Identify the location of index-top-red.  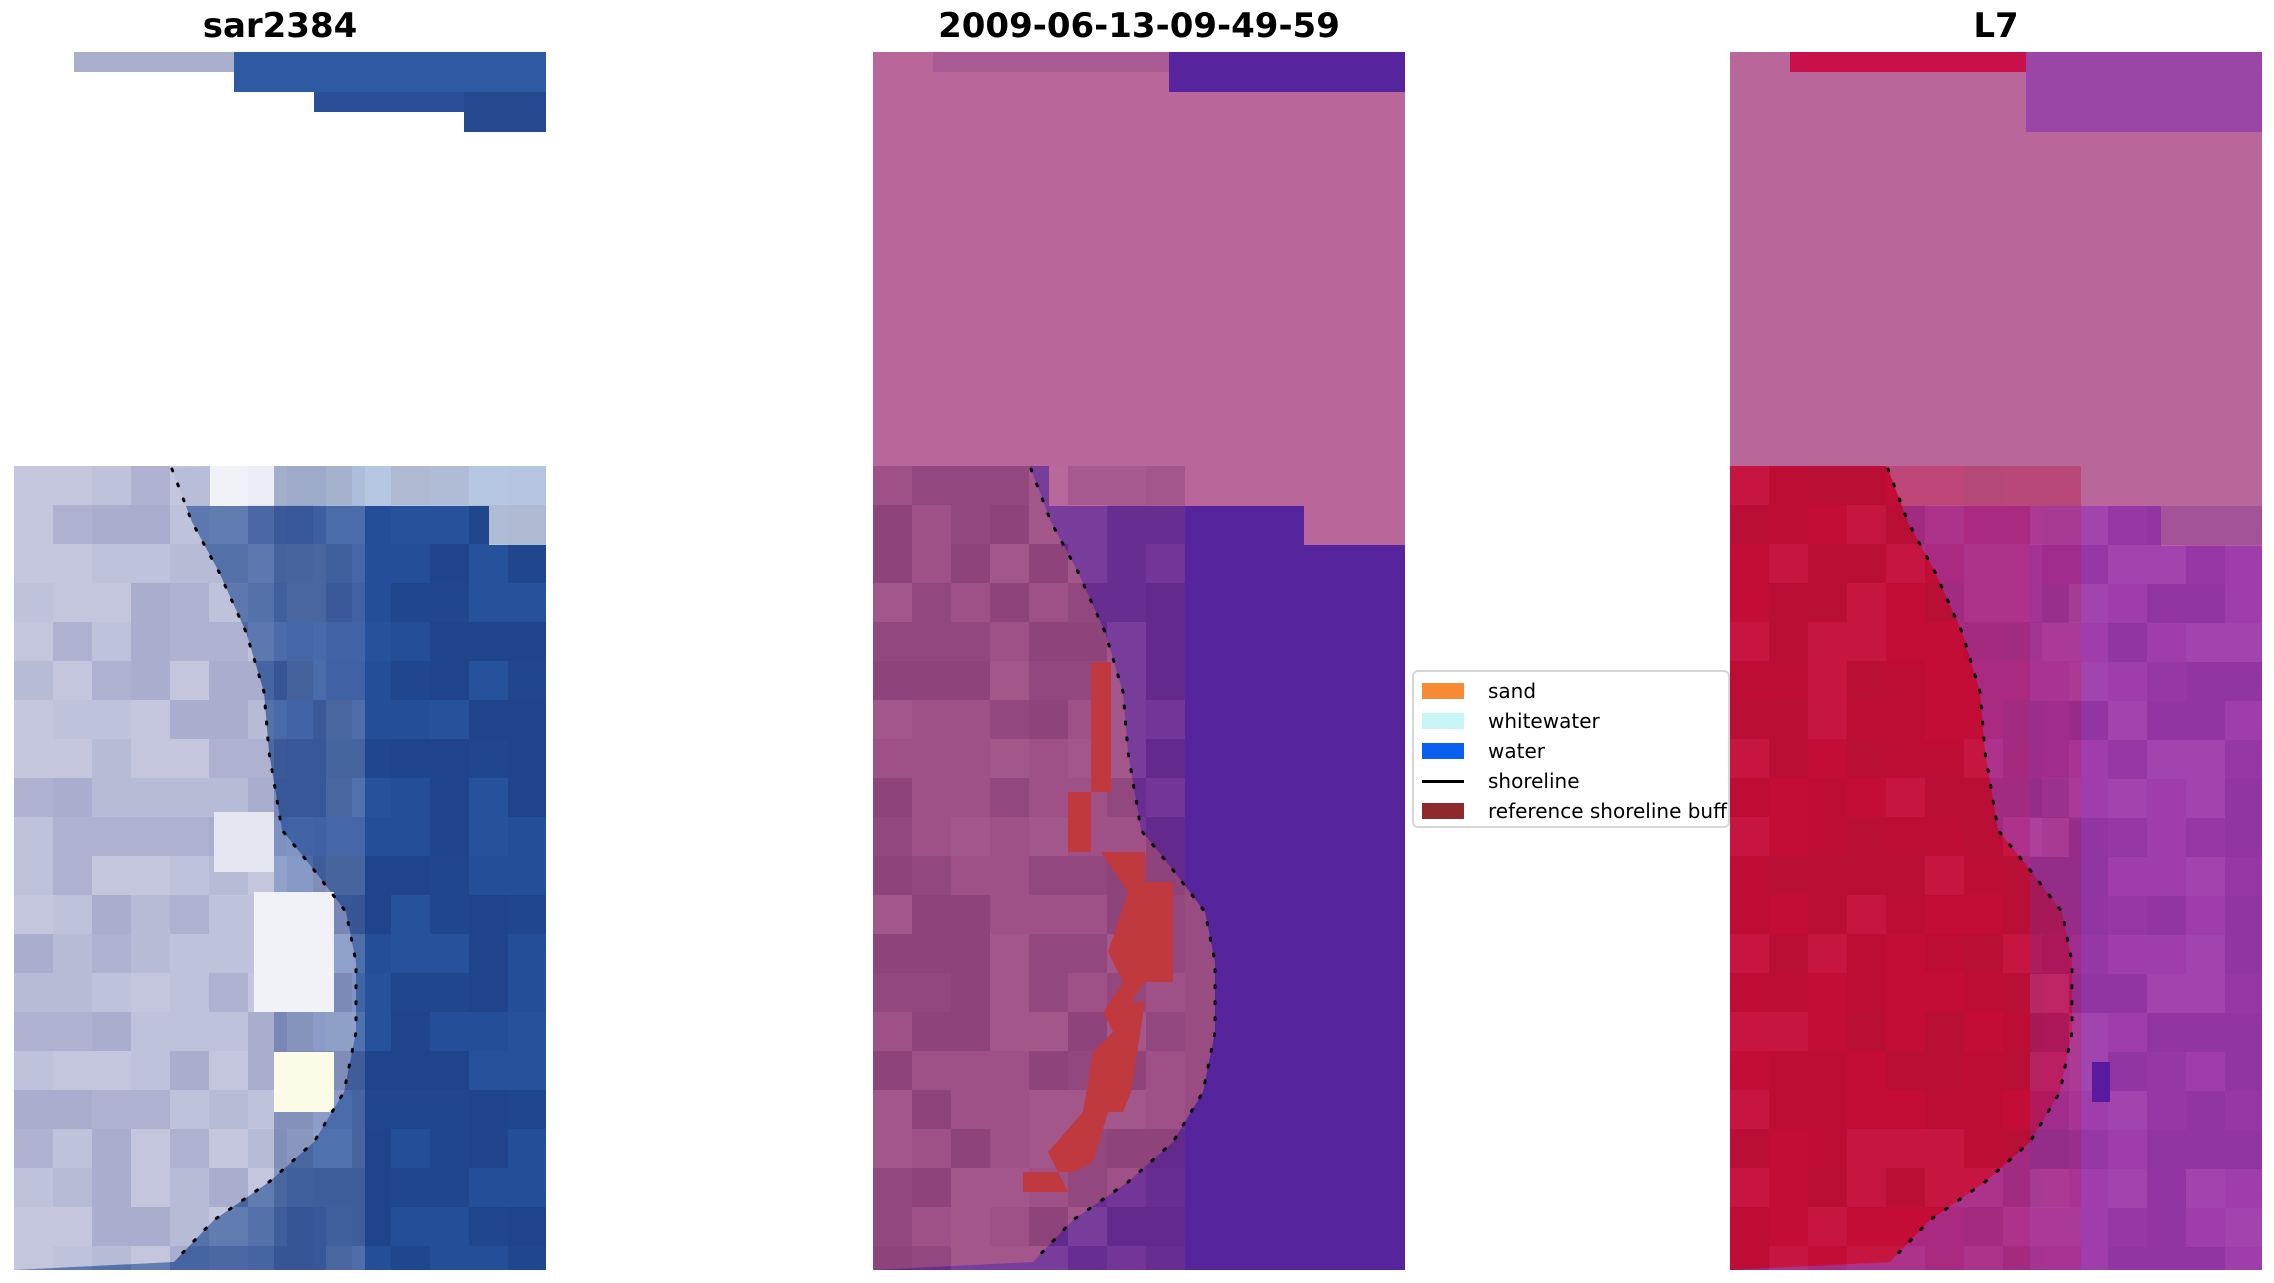
(1908, 62).